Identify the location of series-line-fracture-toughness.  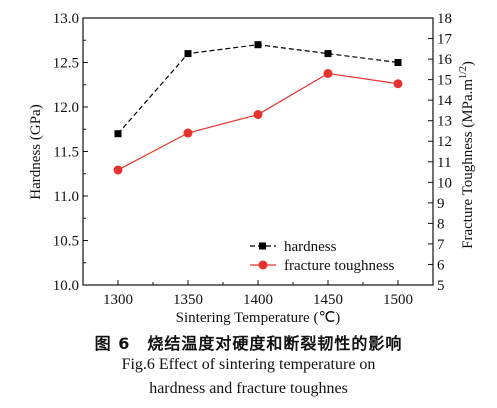
(258, 121).